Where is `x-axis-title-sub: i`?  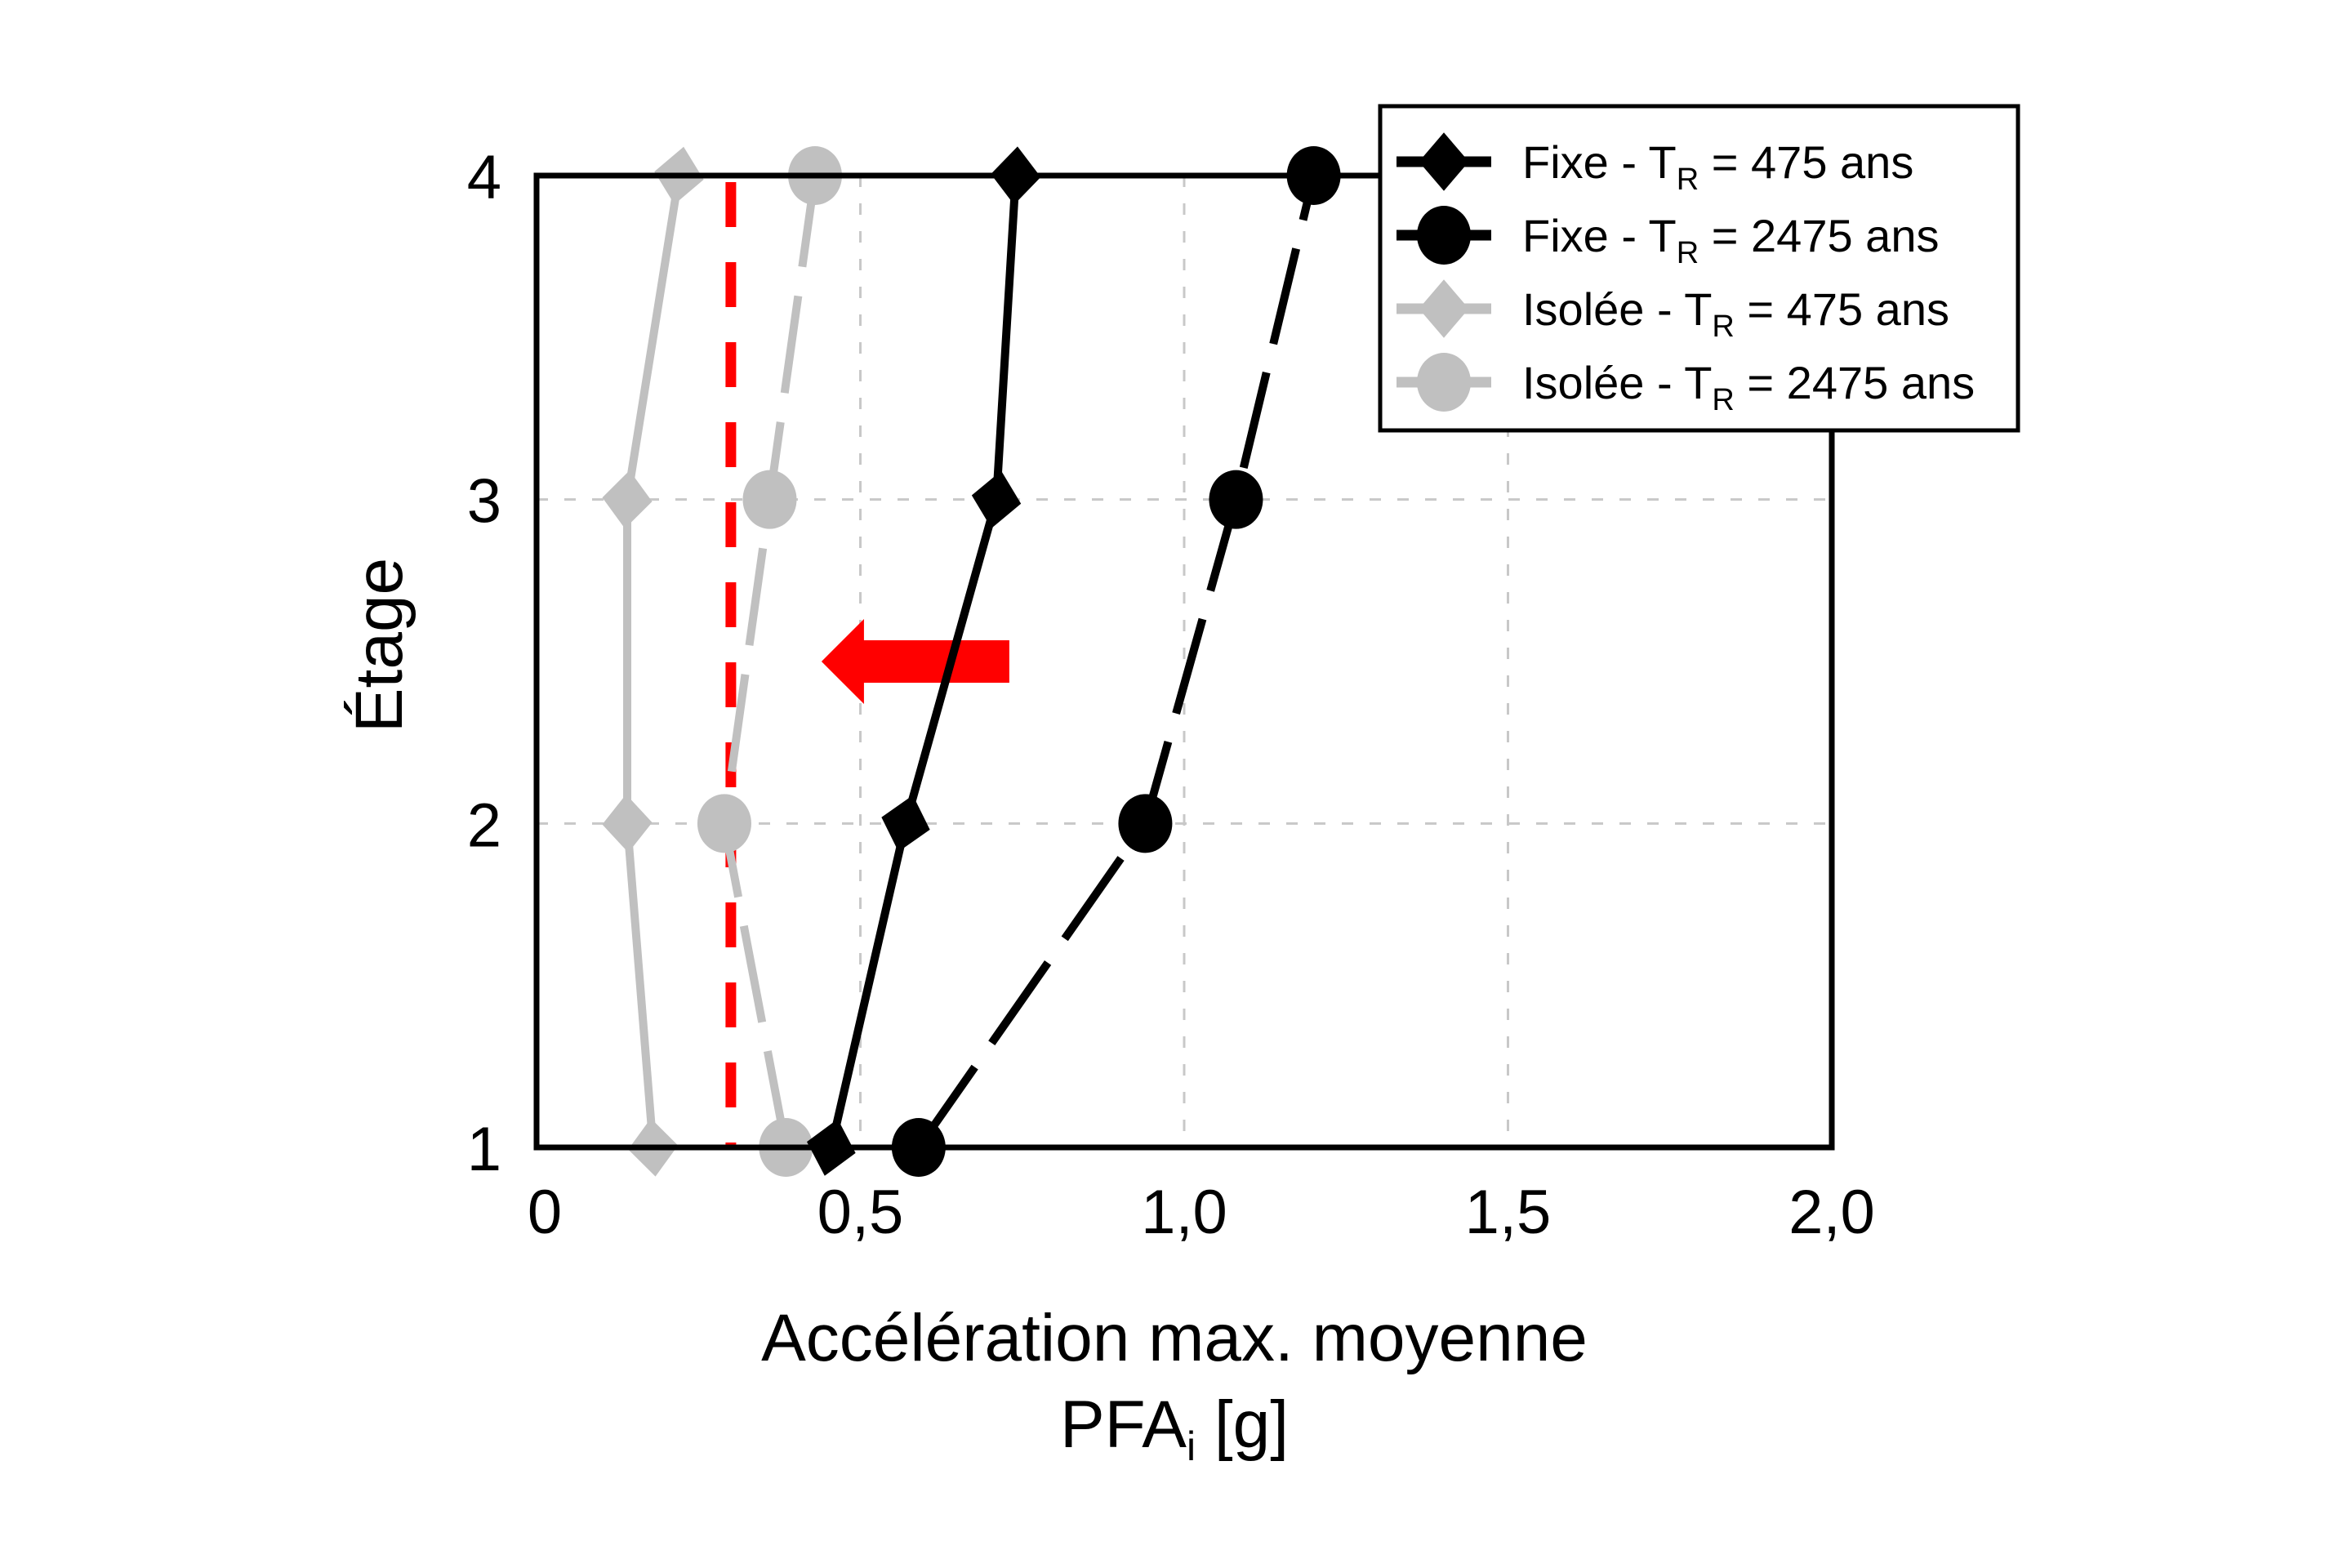
x-axis-title-sub: i is located at coordinates (1191, 1446).